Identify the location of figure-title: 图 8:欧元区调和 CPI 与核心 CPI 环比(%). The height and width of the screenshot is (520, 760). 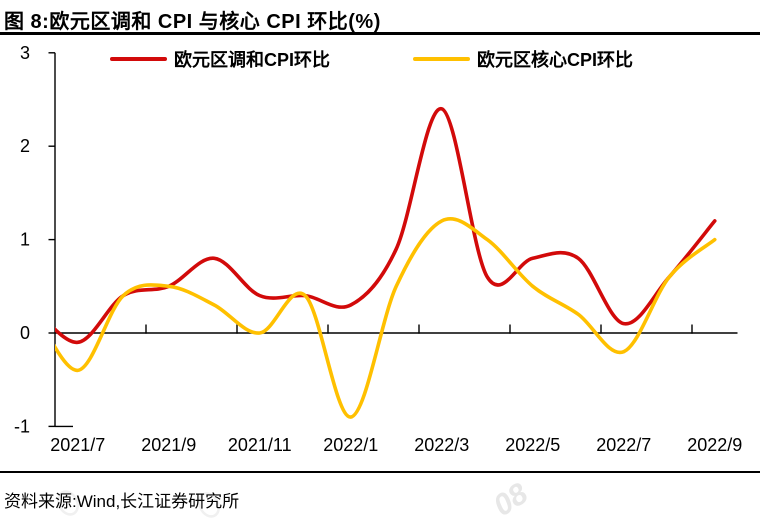
(192, 22).